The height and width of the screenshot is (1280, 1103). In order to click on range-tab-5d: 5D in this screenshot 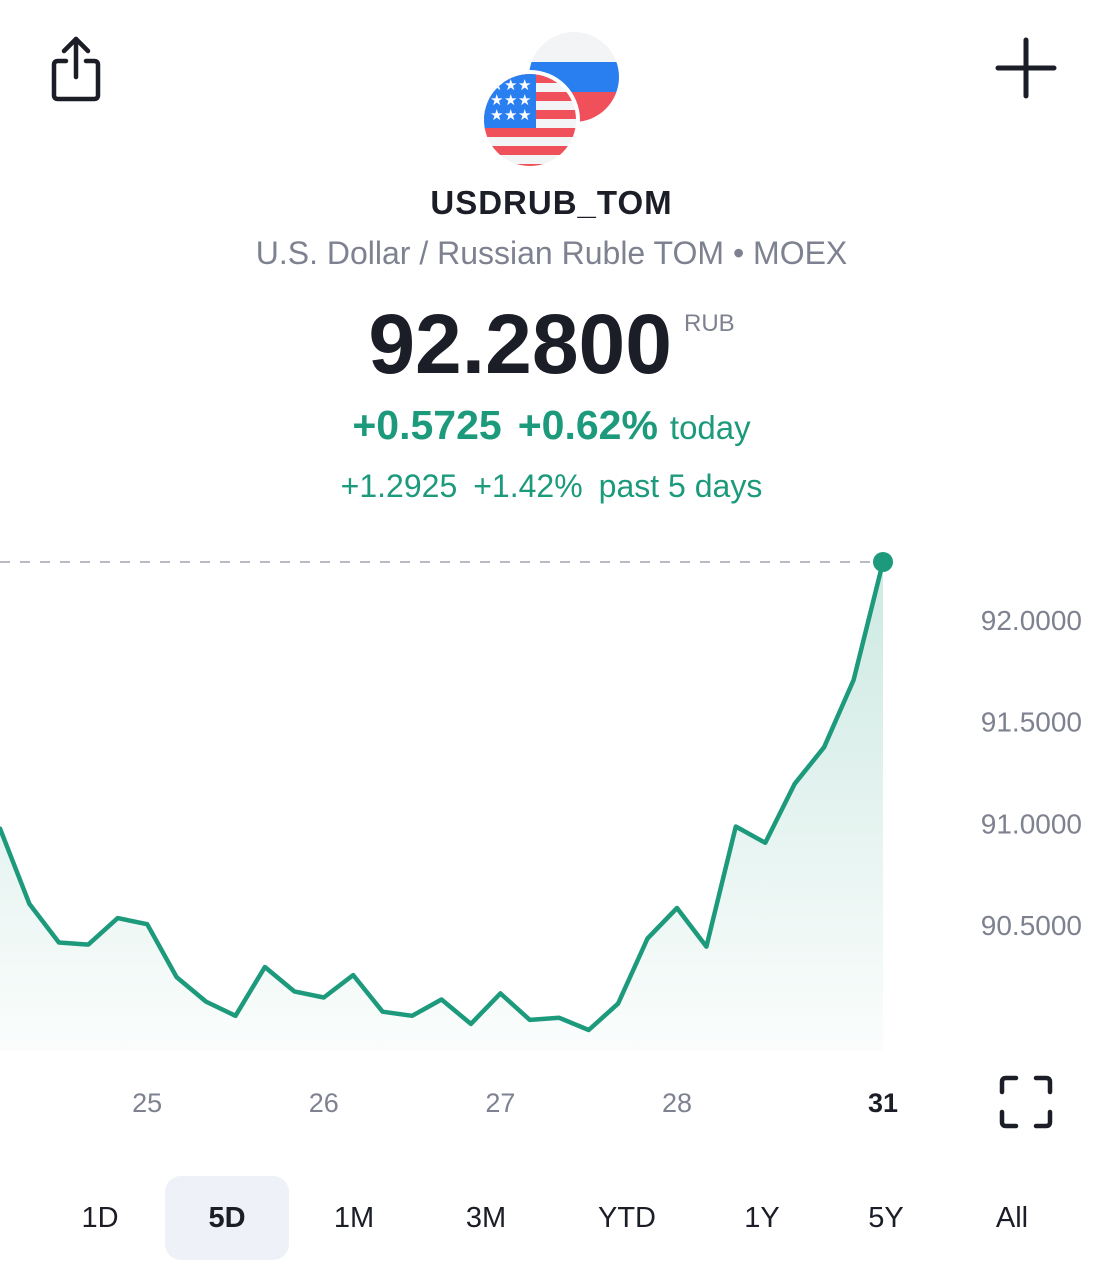, I will do `click(227, 1218)`.